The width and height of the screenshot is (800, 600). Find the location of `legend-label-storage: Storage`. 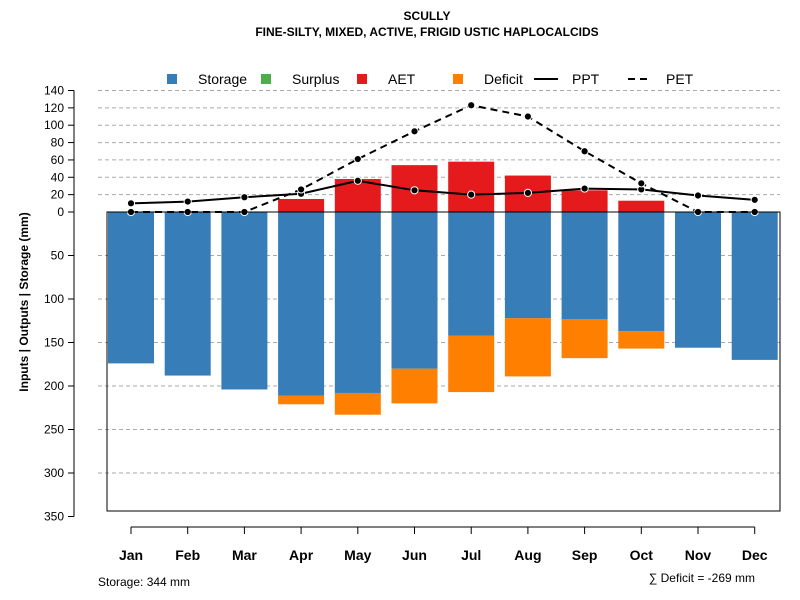

legend-label-storage: Storage is located at coordinates (222, 79).